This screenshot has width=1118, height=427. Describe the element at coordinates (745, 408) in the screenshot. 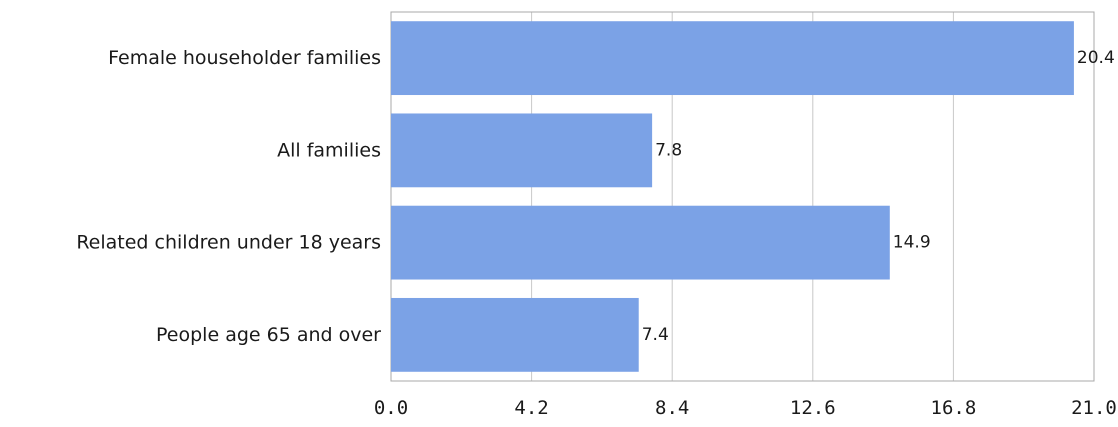

I see `x-axis-tick-labels: 0.0 4.2 8.4 12.6 16.8 21.0` at that location.